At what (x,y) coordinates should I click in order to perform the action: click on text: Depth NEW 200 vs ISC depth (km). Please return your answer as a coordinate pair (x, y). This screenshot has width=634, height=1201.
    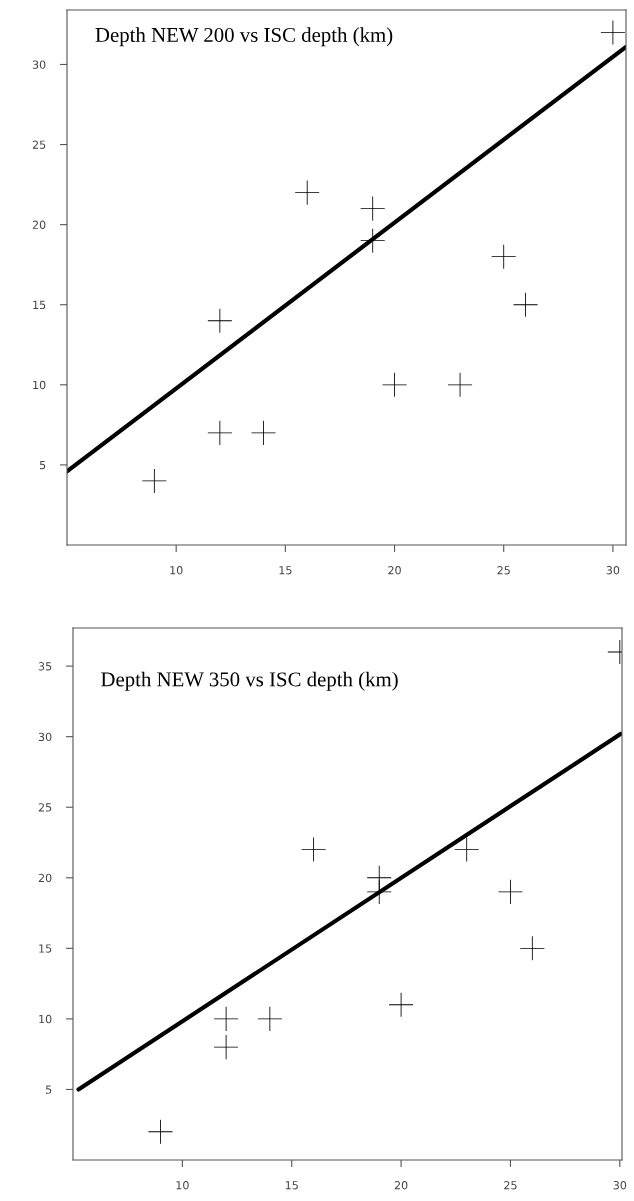
    Looking at the image, I should click on (244, 37).